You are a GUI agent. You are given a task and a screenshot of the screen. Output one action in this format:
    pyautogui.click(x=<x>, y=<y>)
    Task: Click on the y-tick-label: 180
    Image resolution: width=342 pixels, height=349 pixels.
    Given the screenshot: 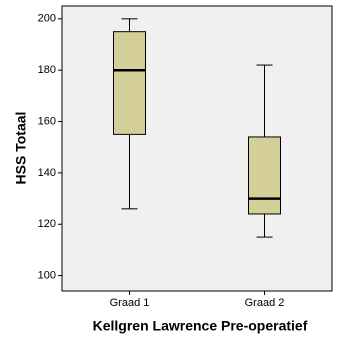 What is the action you would take?
    pyautogui.click(x=47, y=70)
    